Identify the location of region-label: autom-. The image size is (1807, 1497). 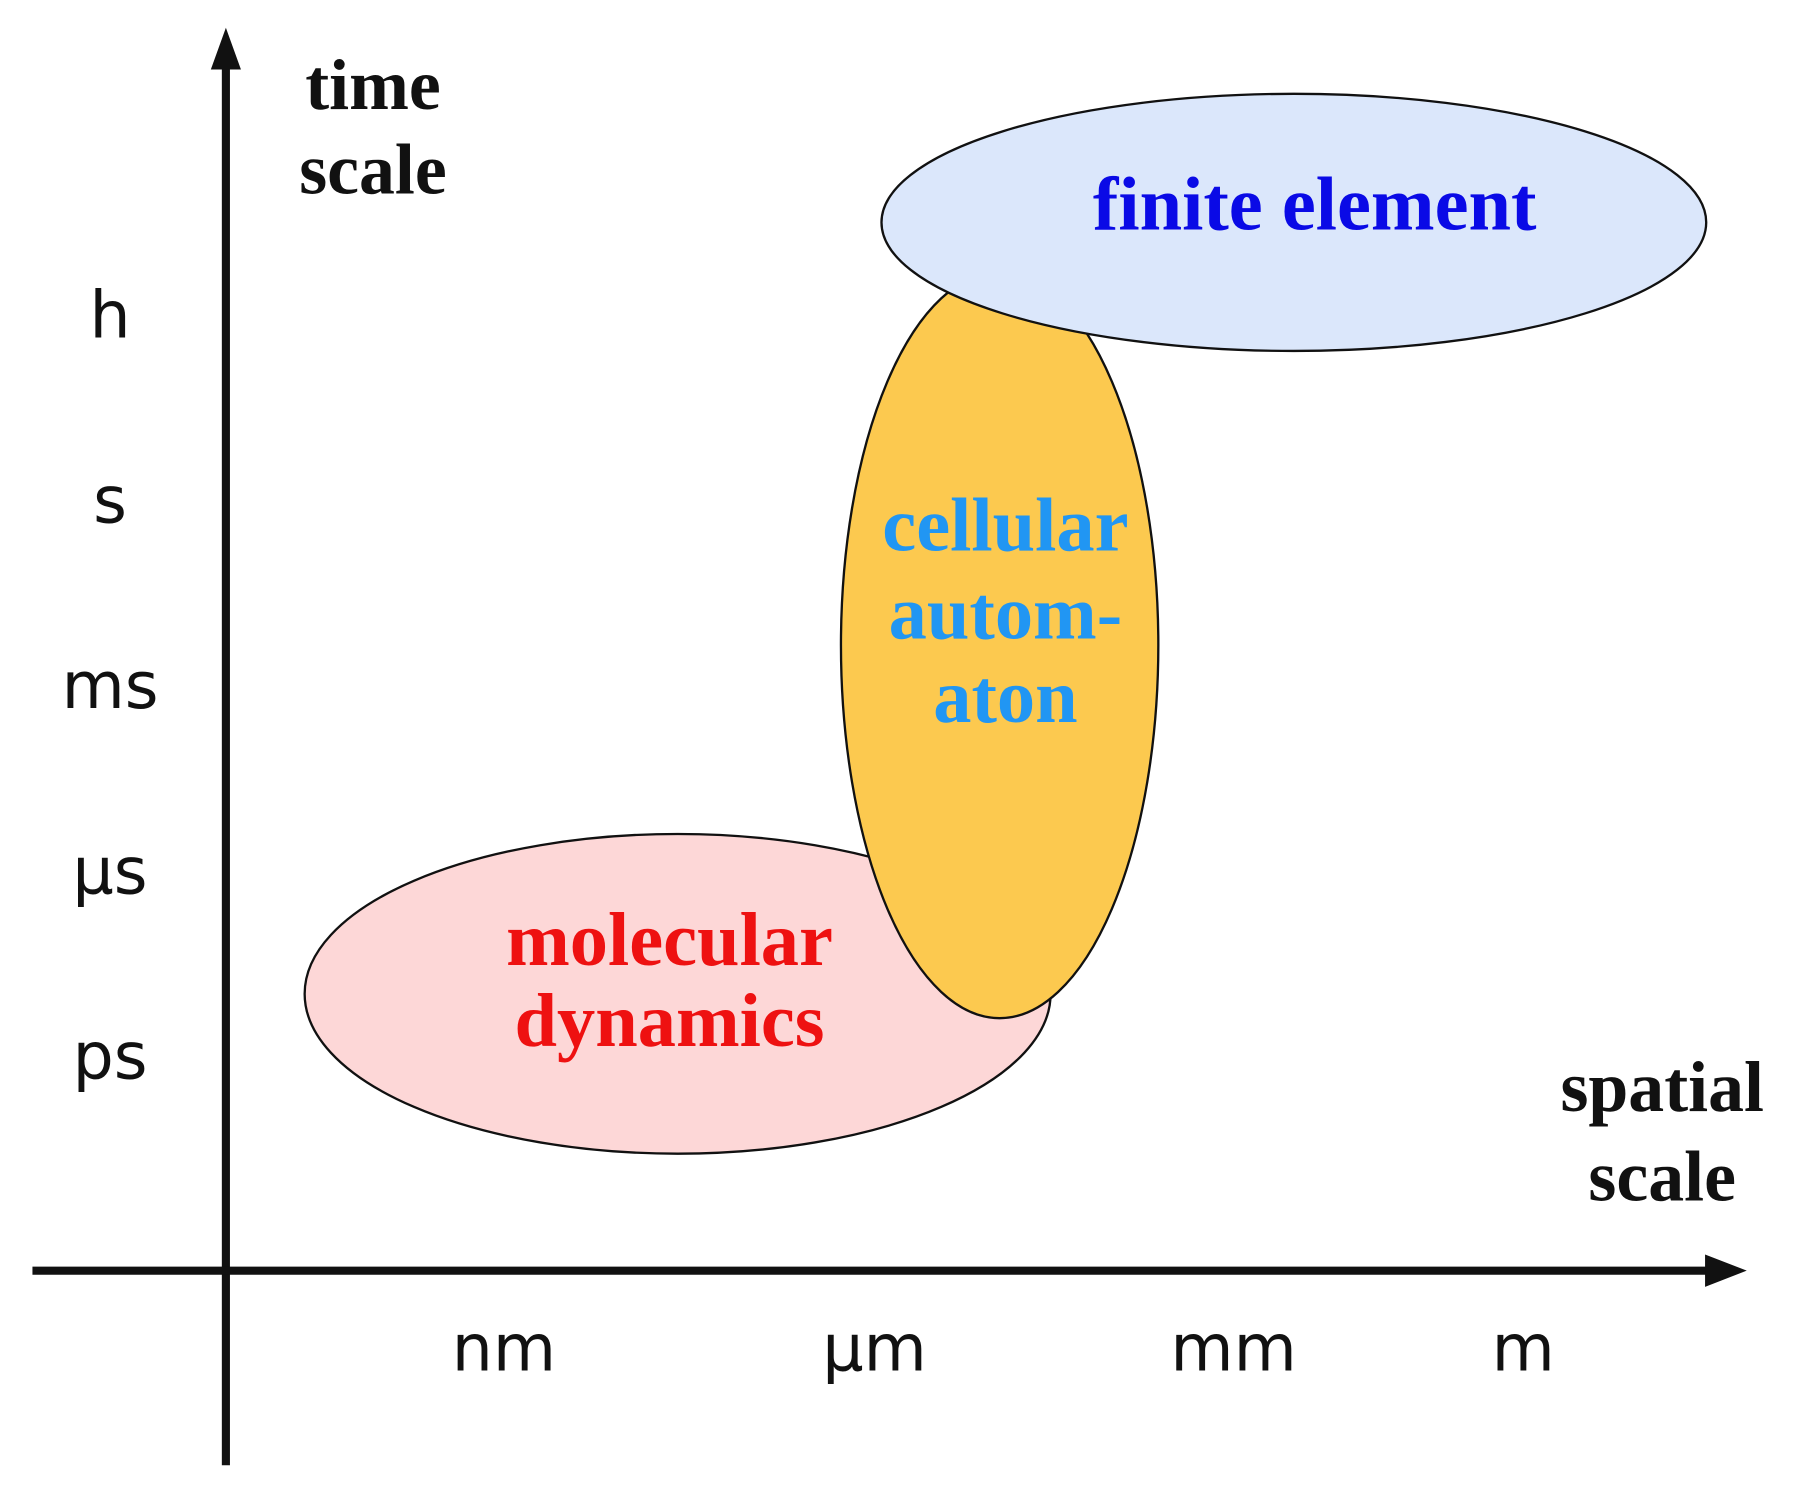
(1006, 612).